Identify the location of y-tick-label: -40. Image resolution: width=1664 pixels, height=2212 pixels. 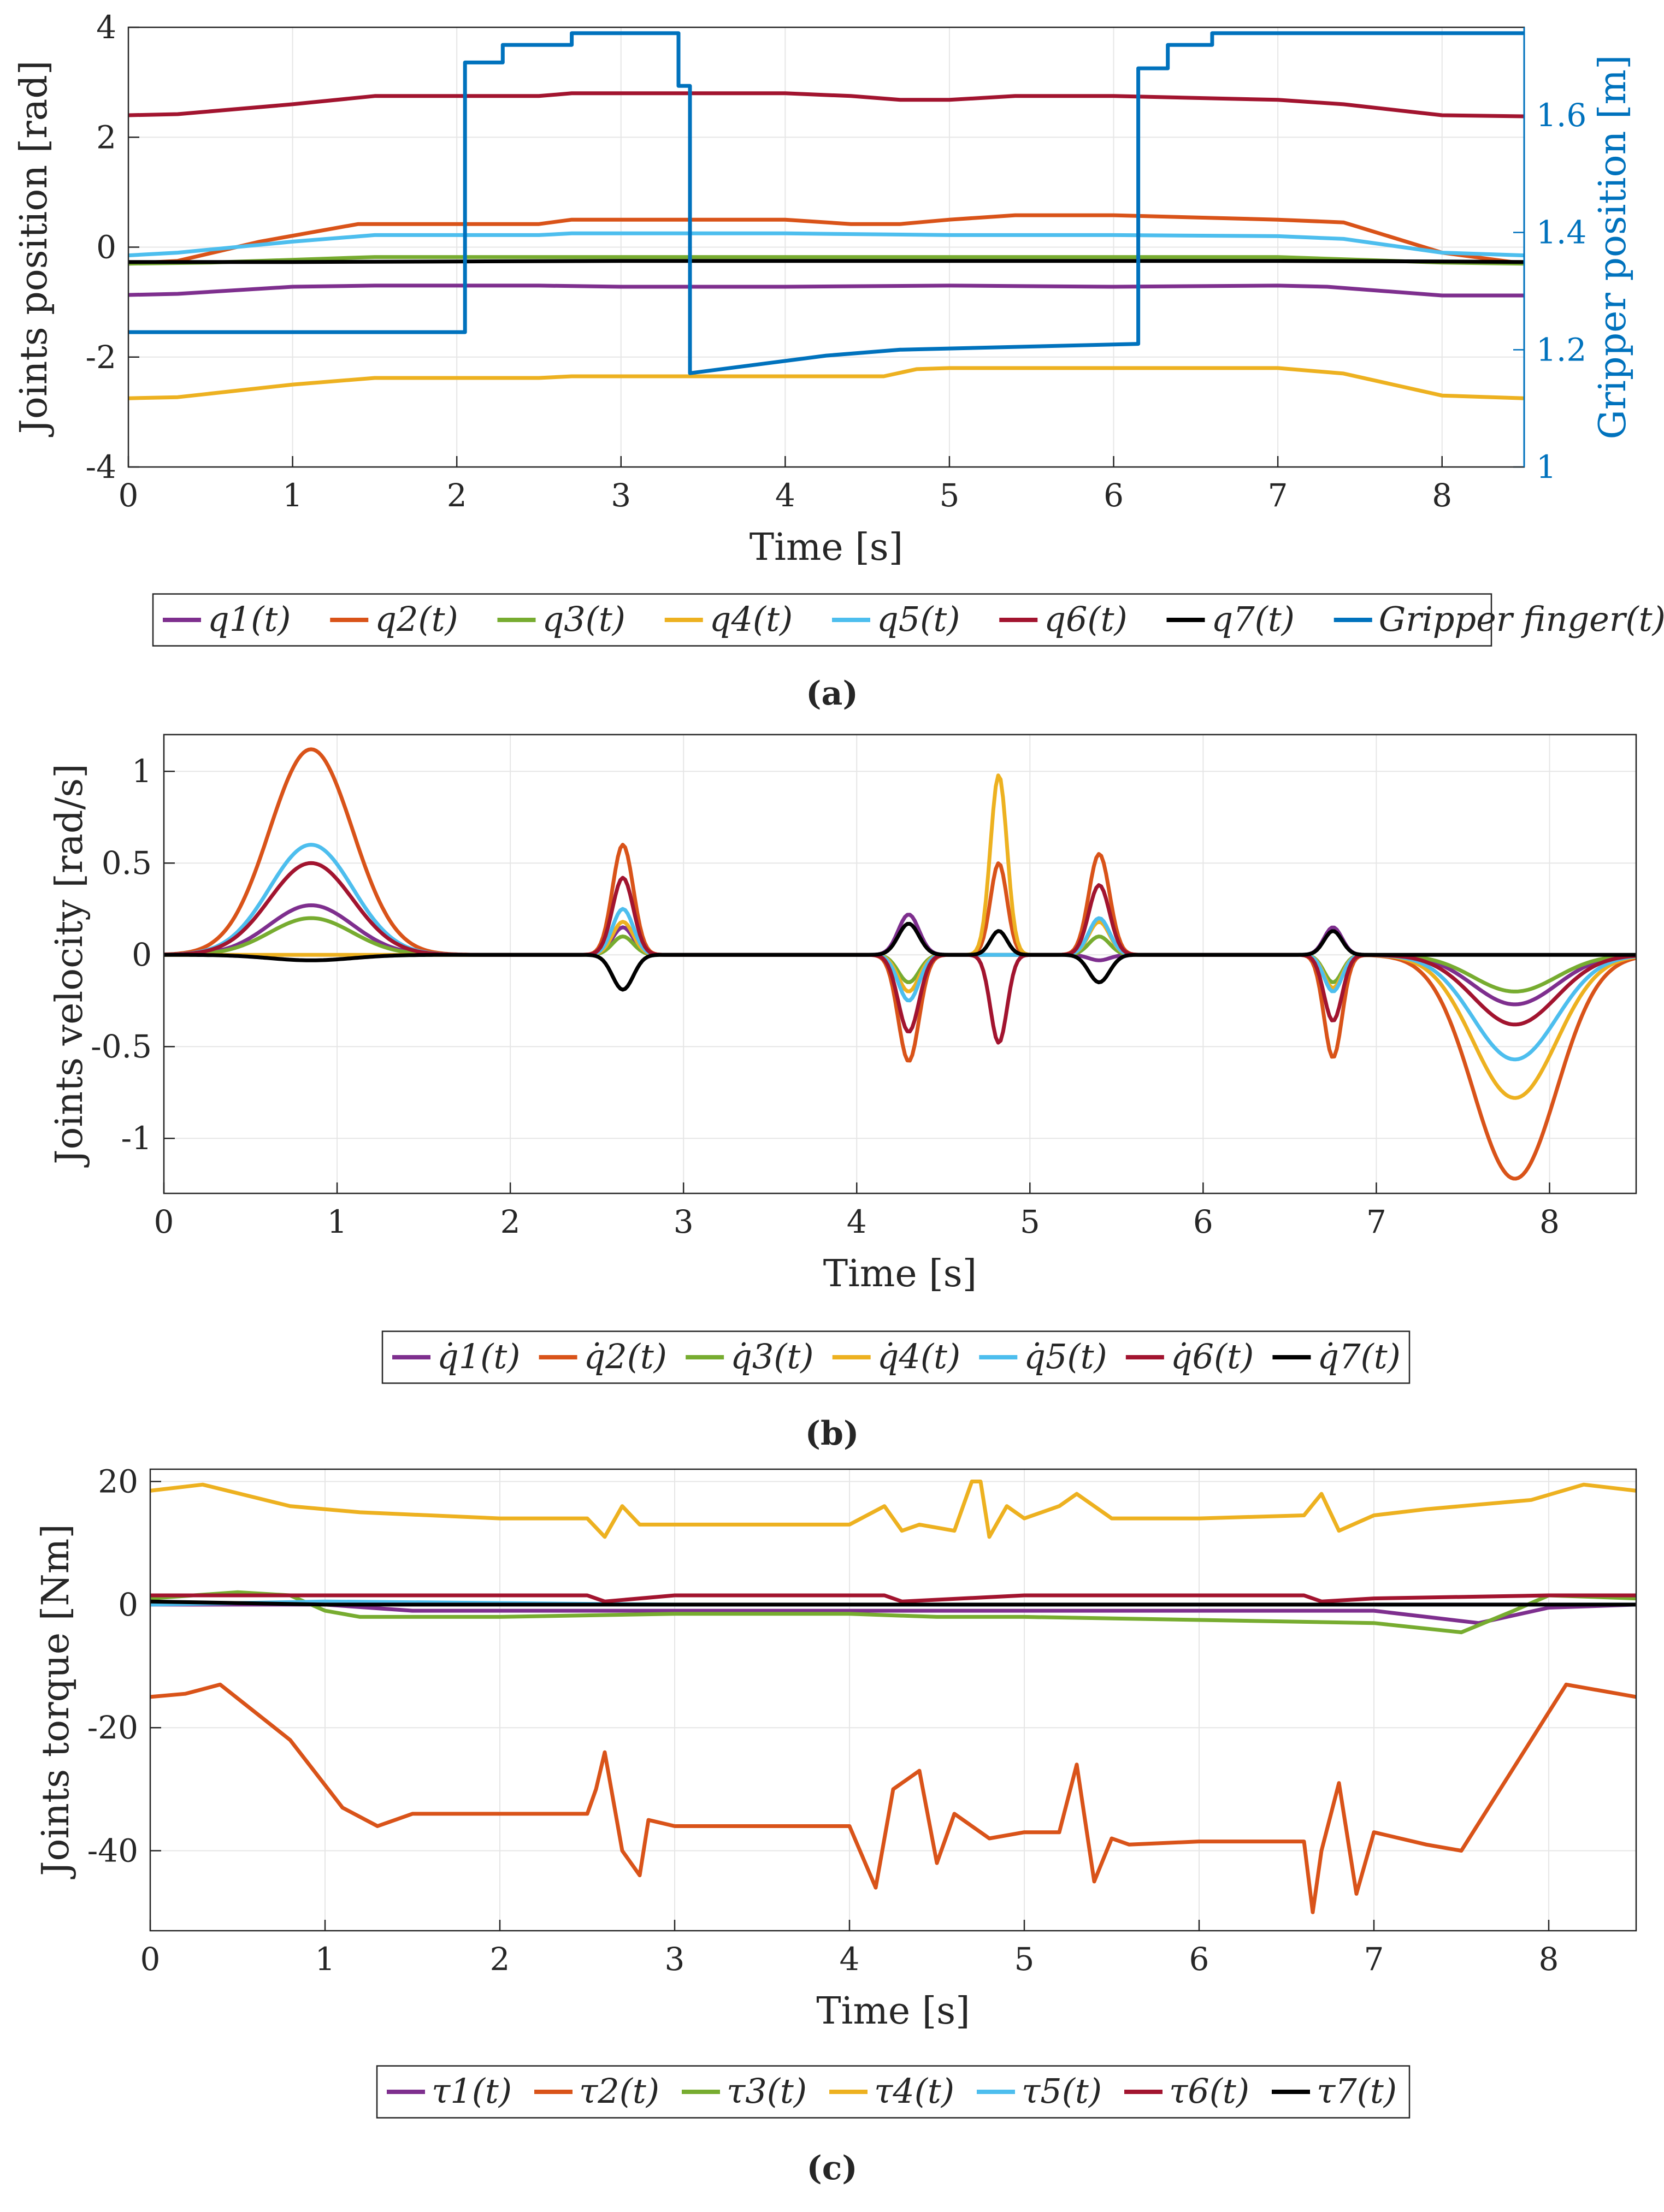
(113, 1851).